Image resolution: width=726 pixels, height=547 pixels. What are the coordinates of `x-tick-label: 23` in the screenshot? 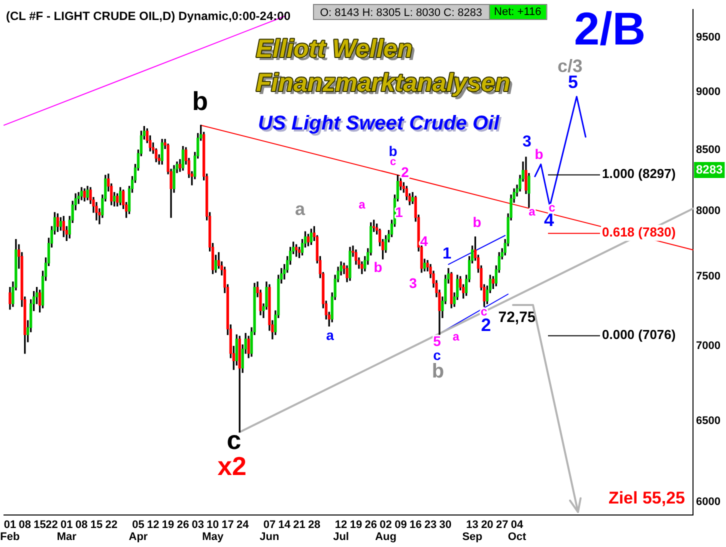 It's located at (430, 524).